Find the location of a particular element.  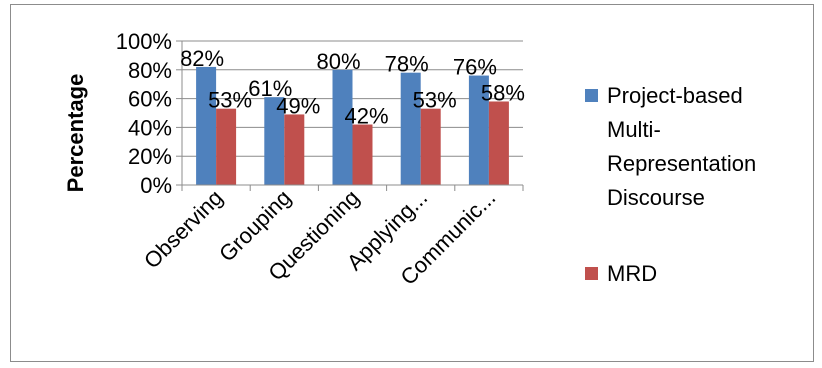

data-label: 42% is located at coordinates (366, 116).